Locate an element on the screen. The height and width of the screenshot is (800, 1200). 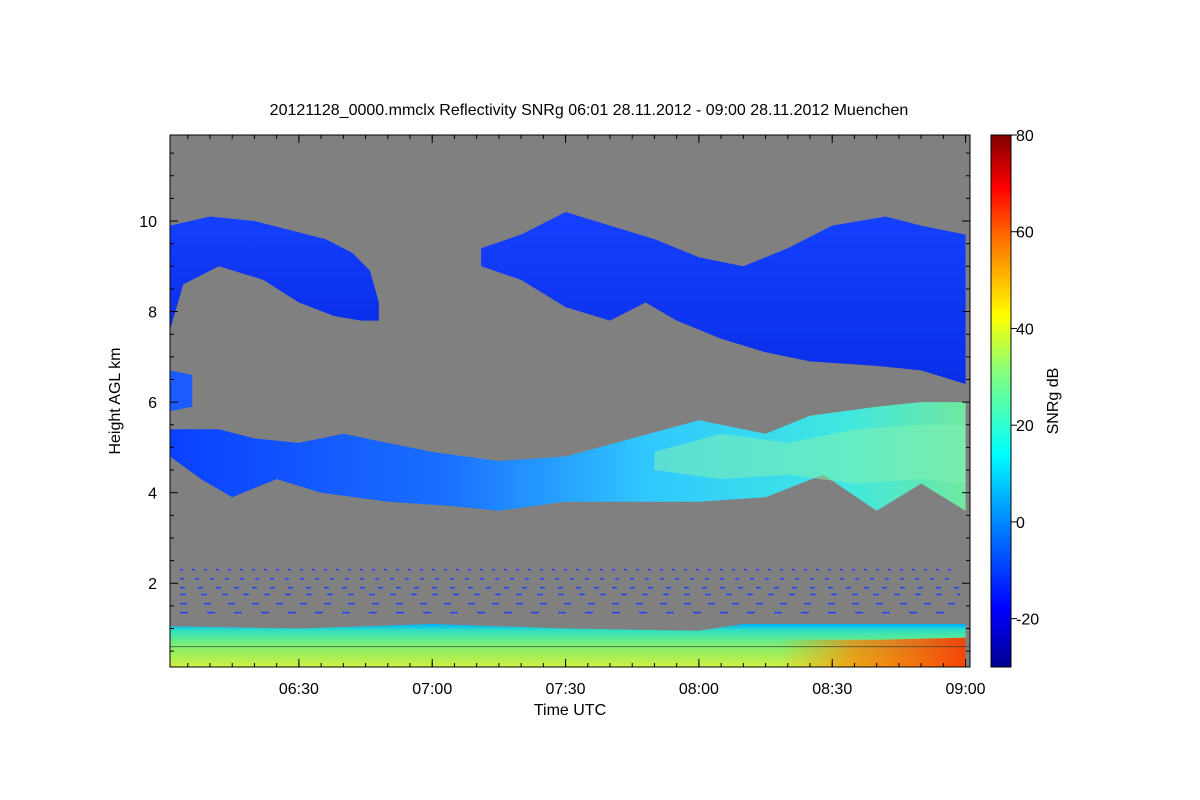
y-tick-label: 4 is located at coordinates (152, 494).